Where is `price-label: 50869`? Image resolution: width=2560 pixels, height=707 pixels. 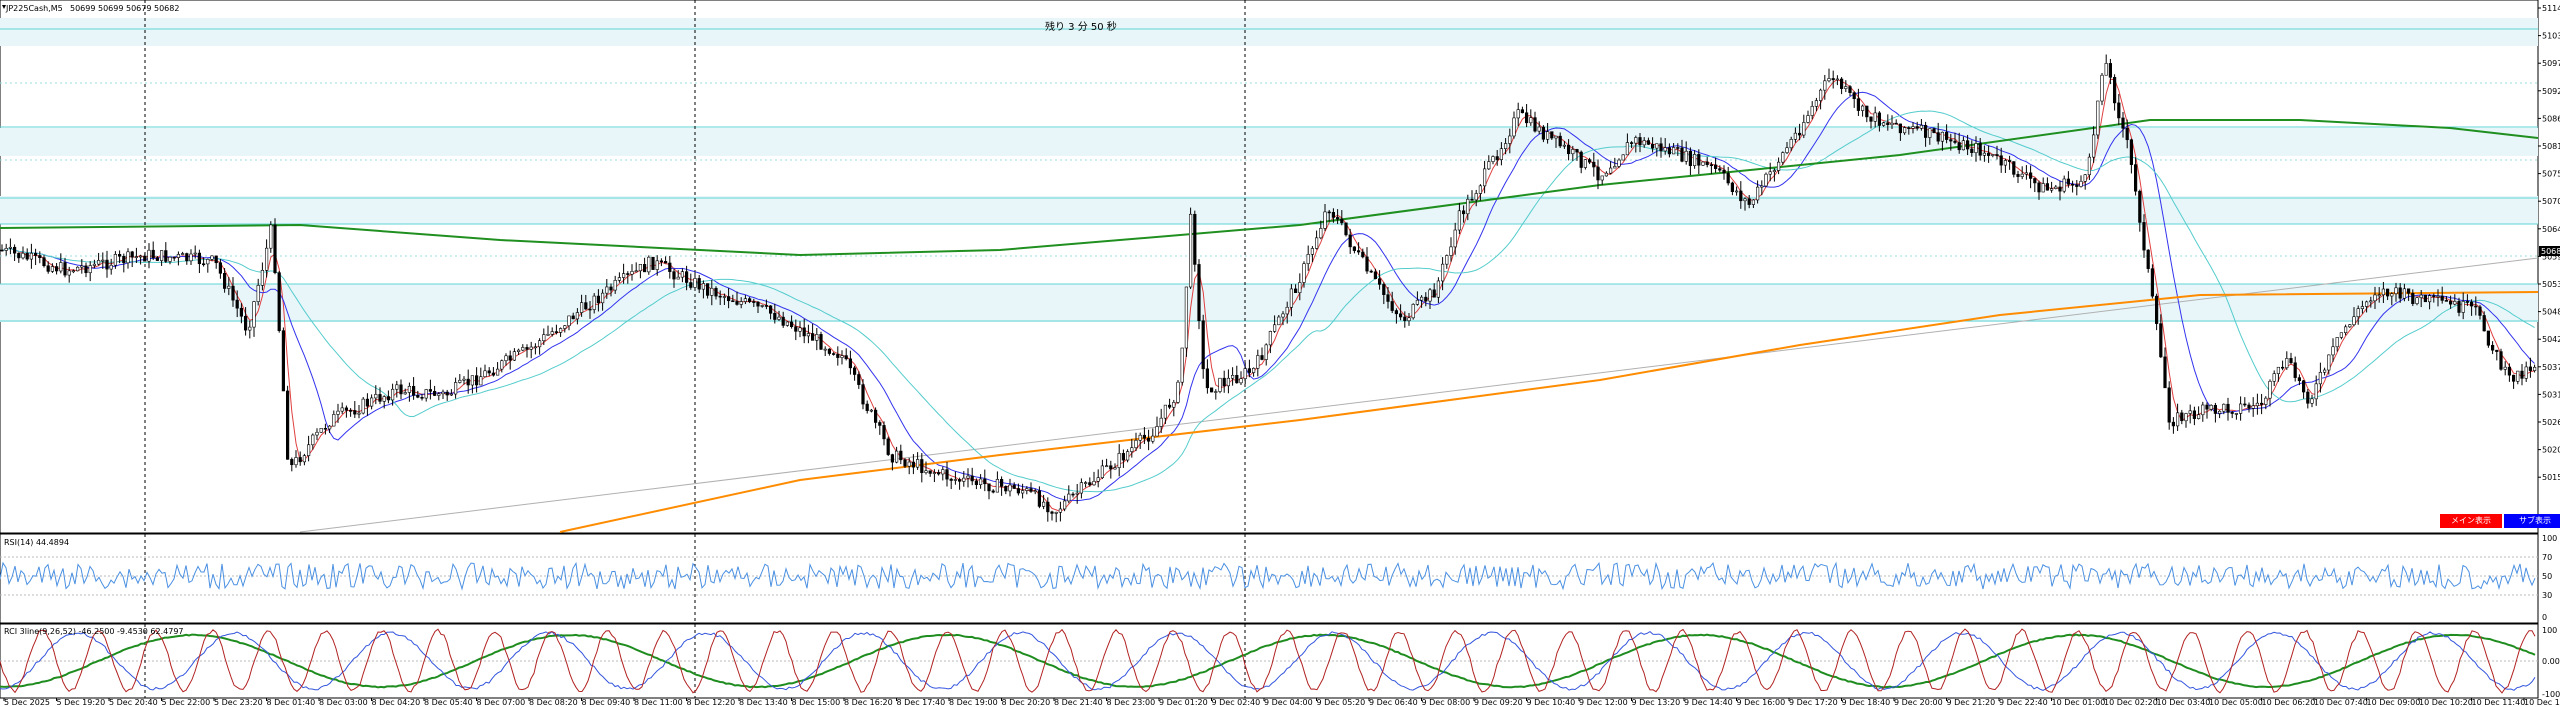
price-label: 50869 is located at coordinates (2551, 118).